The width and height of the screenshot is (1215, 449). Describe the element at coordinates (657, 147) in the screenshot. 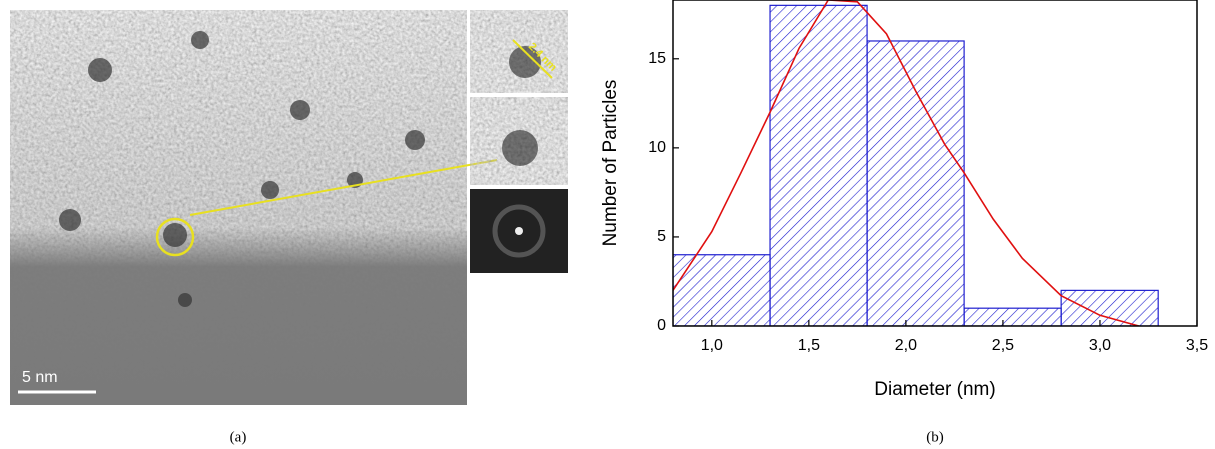

I see `y-tick-label: 10` at that location.